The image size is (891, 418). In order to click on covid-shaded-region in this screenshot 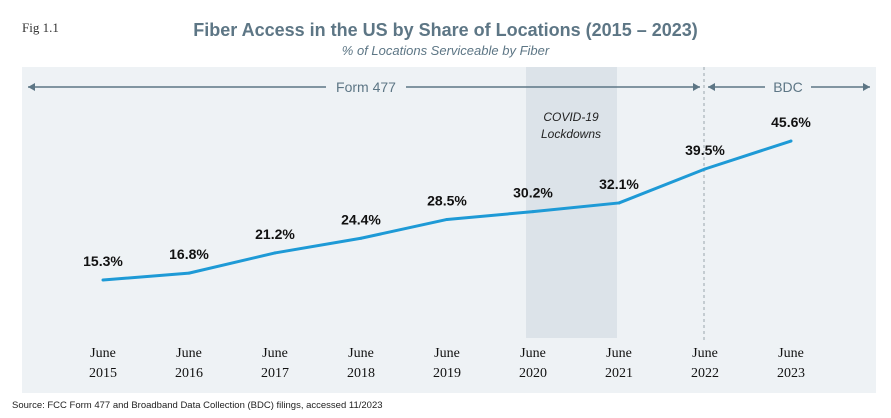, I will do `click(571, 202)`.